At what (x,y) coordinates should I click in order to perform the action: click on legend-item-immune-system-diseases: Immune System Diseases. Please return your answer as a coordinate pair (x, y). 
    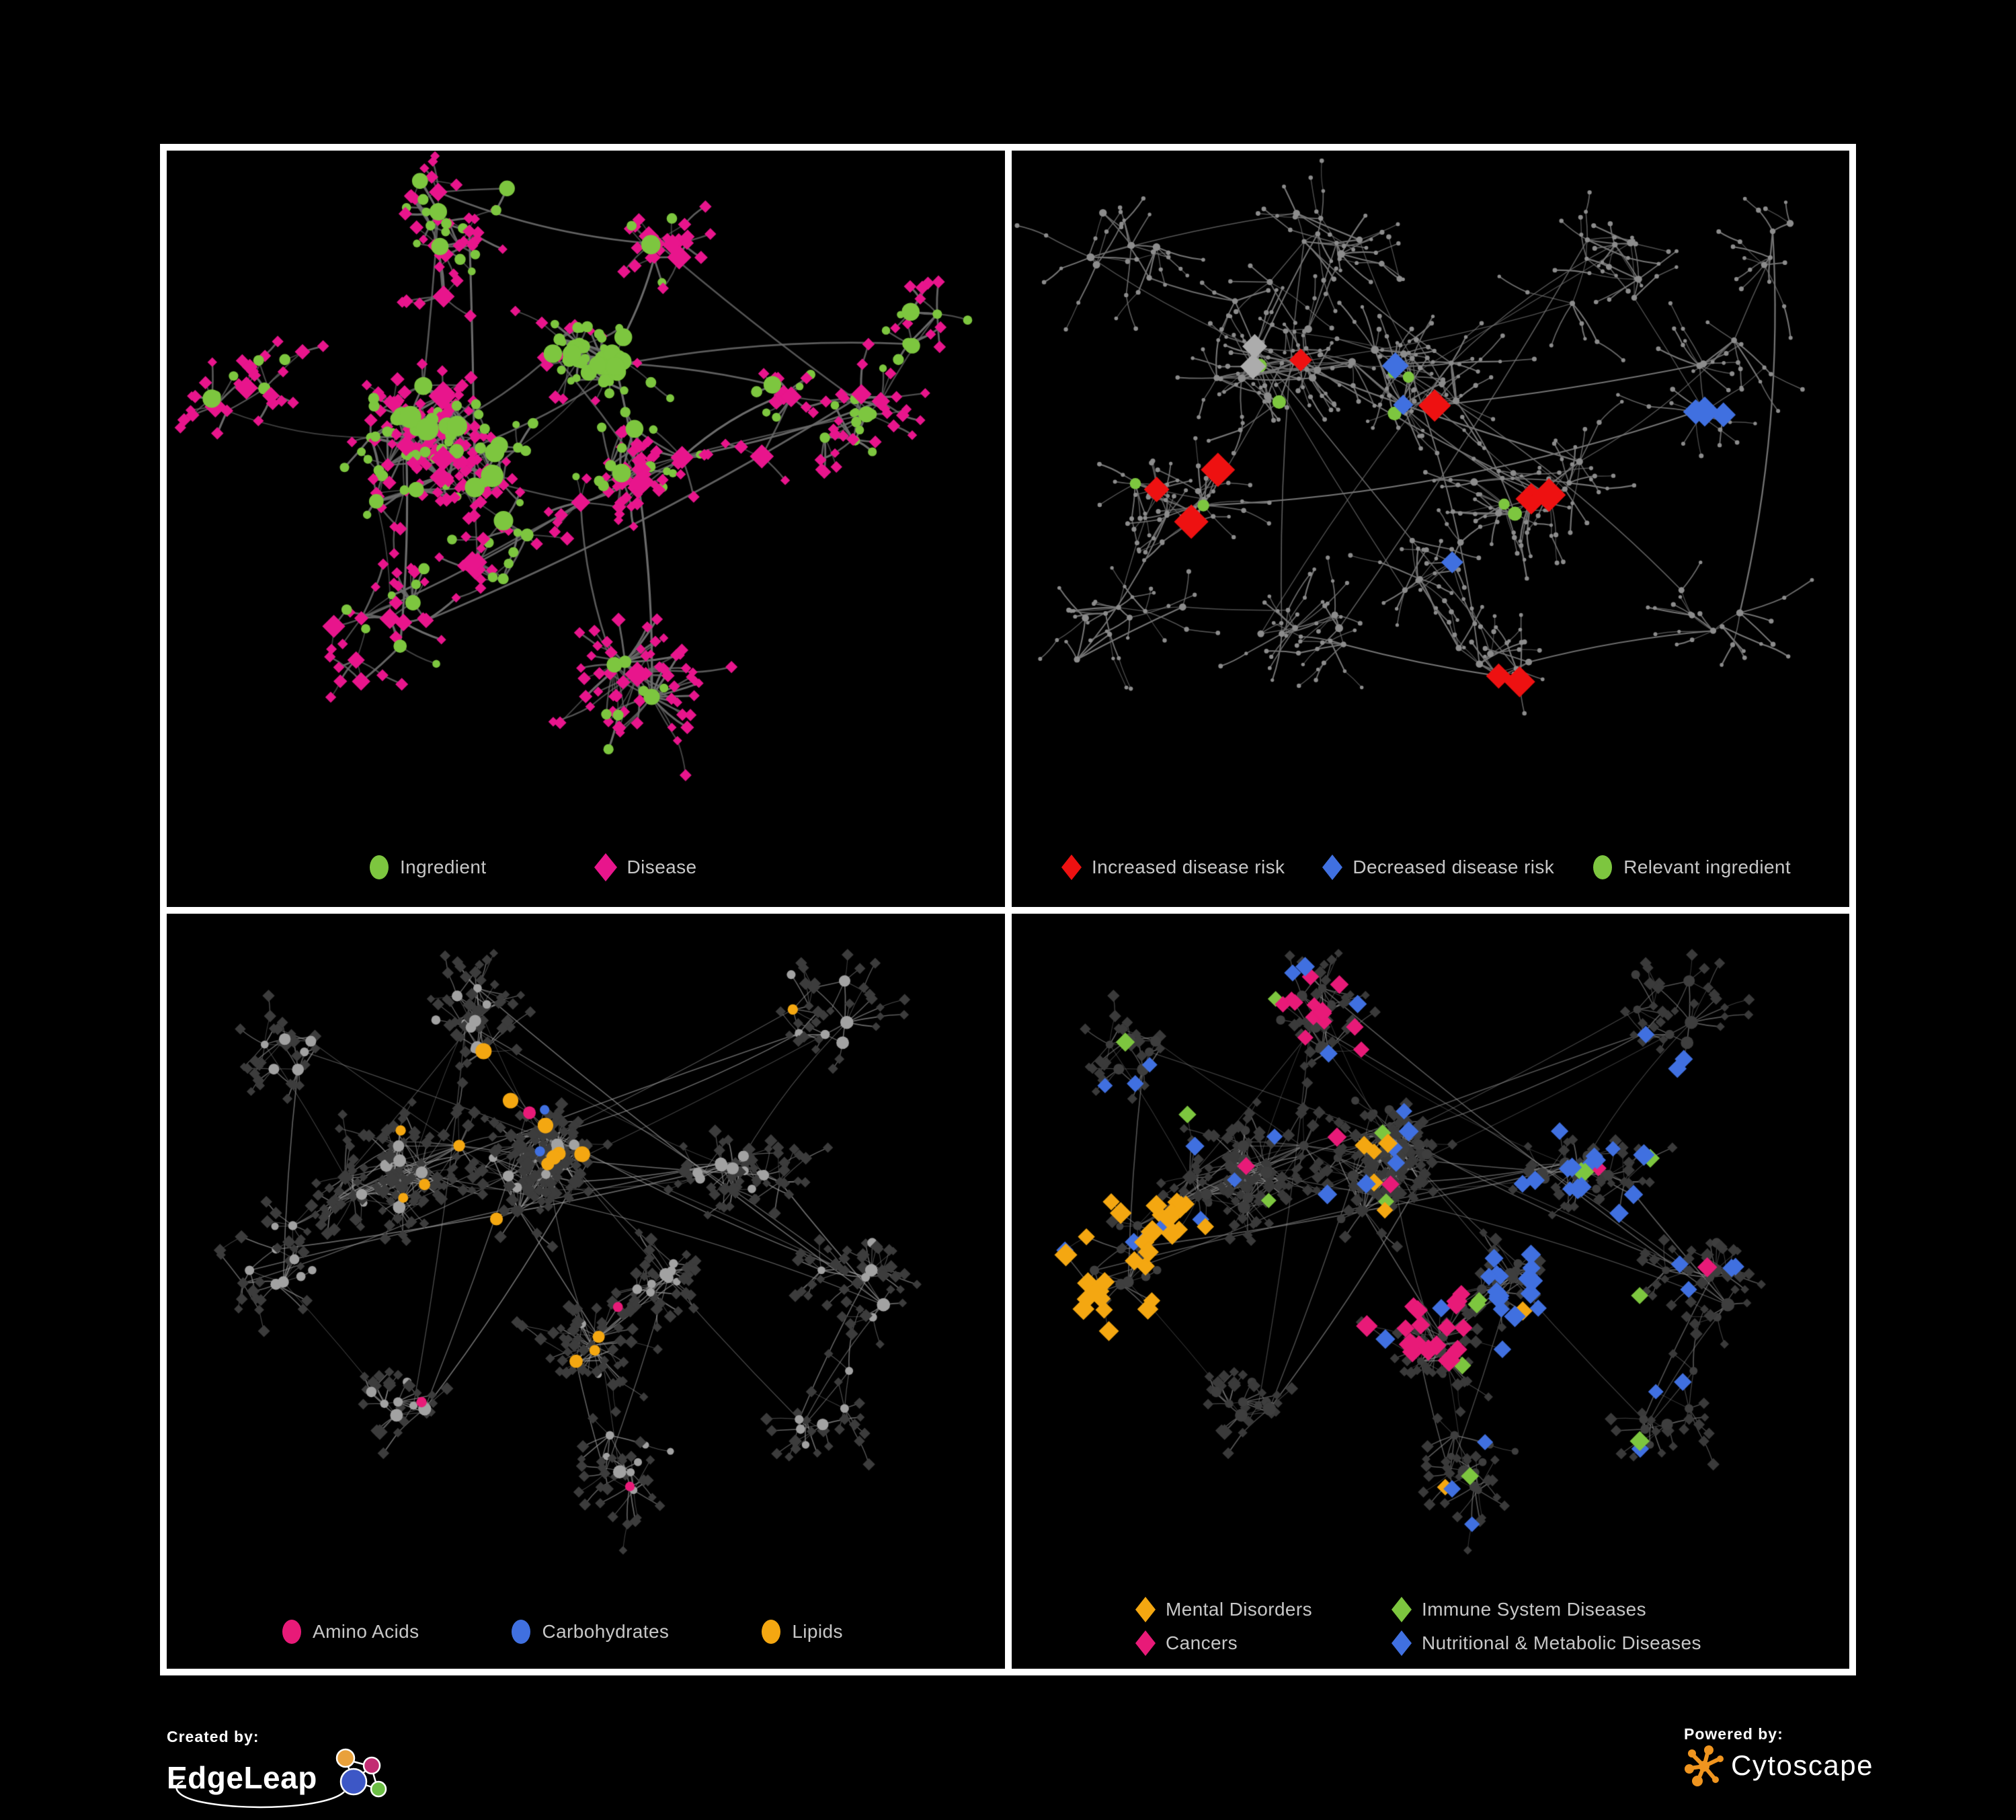
    Looking at the image, I should click on (1546, 1609).